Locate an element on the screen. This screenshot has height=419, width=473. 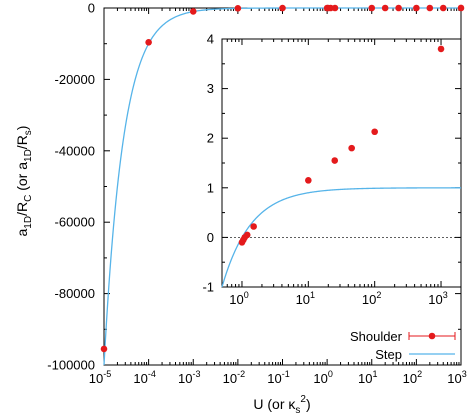
main-x-tick-label: 10¹ is located at coordinates (367, 377).